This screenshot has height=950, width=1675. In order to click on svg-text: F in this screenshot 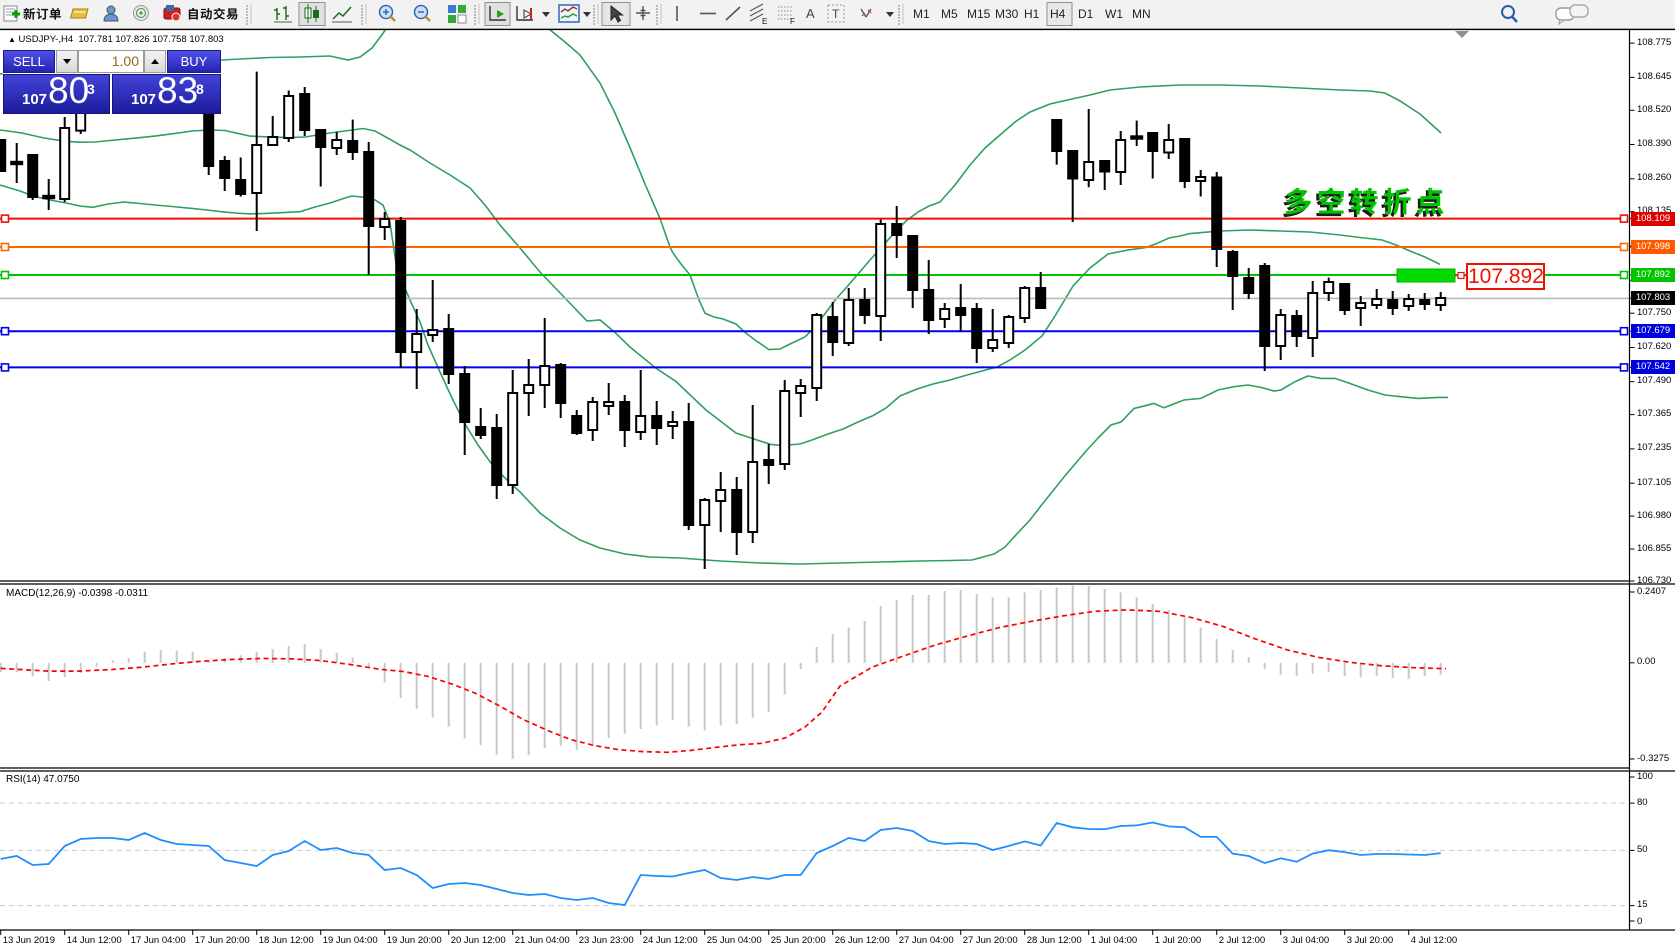, I will do `click(792, 21)`.